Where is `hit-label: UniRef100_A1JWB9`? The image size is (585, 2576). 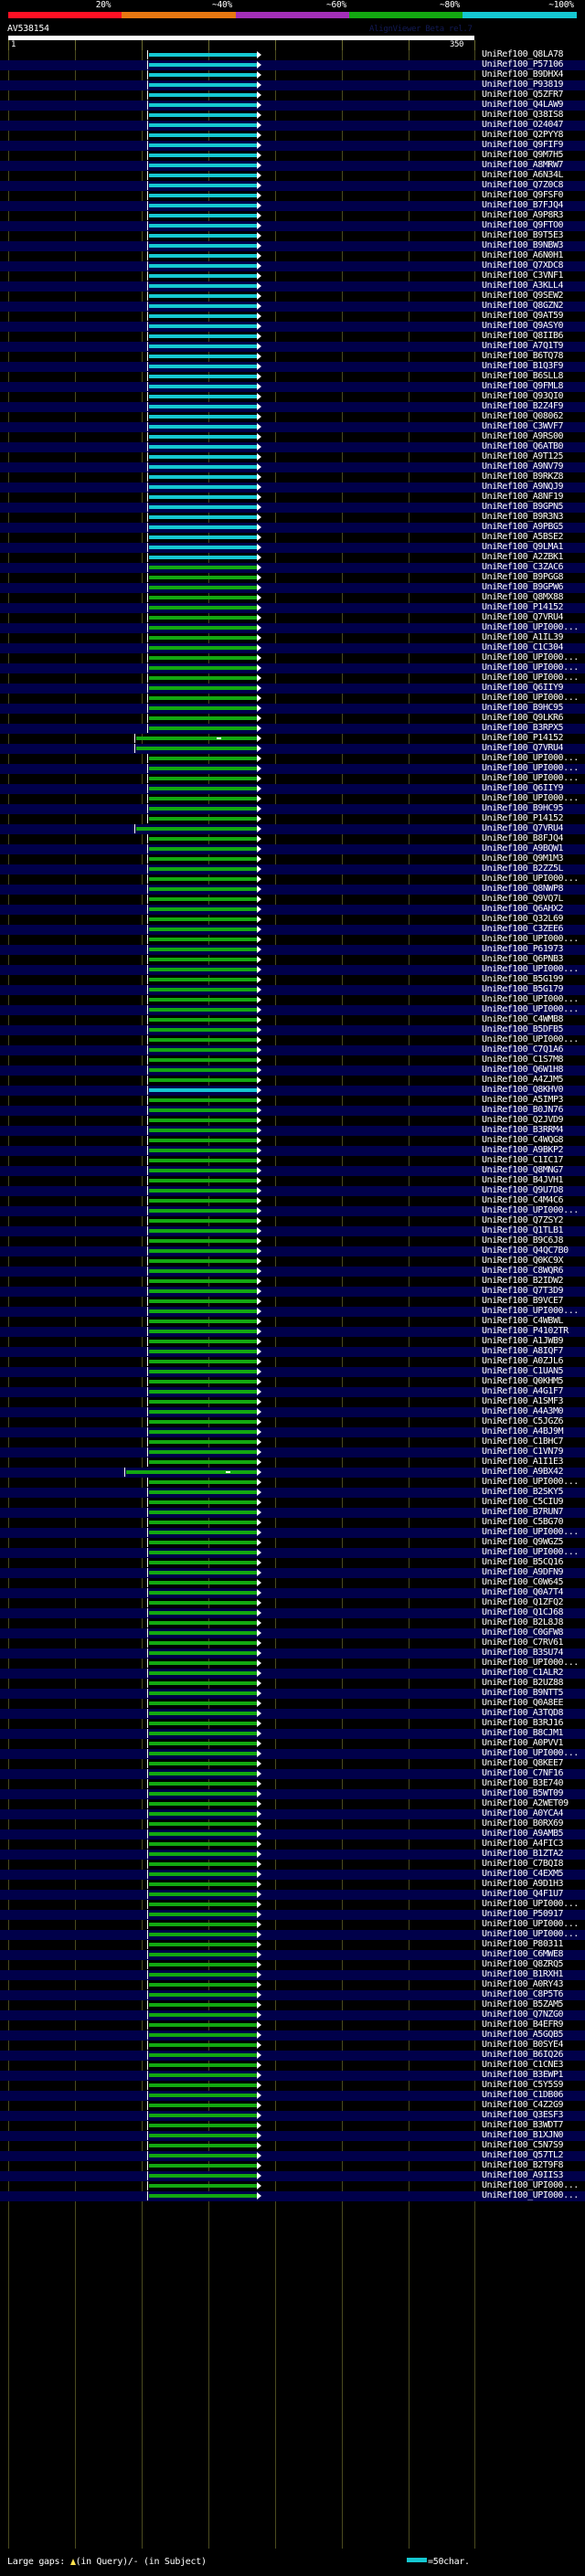 hit-label: UniRef100_A1JWB9 is located at coordinates (523, 1341).